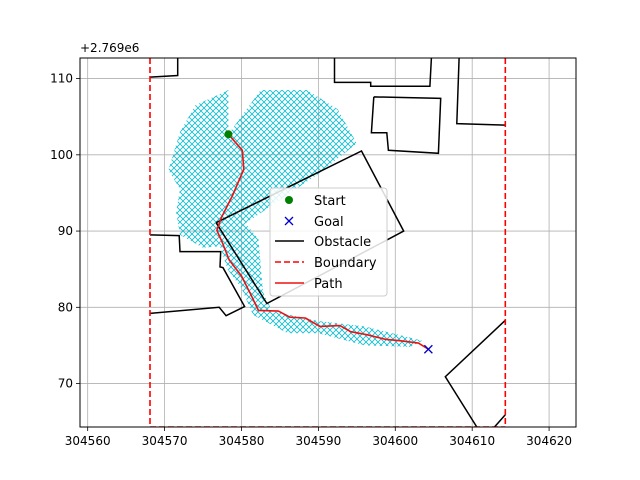 This screenshot has width=640, height=480. What do you see at coordinates (342, 242) in the screenshot?
I see `legend-obstacle-label: Obstacle` at bounding box center [342, 242].